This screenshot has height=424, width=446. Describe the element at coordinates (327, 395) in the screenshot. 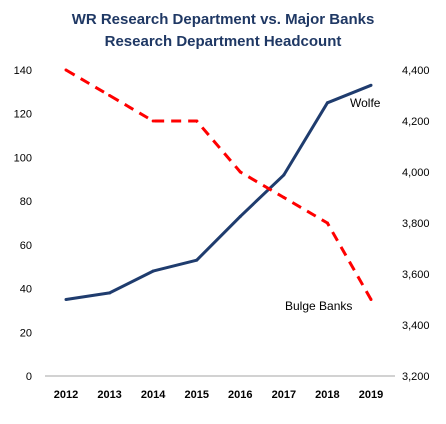

I see `x-tick-label: 2018` at that location.